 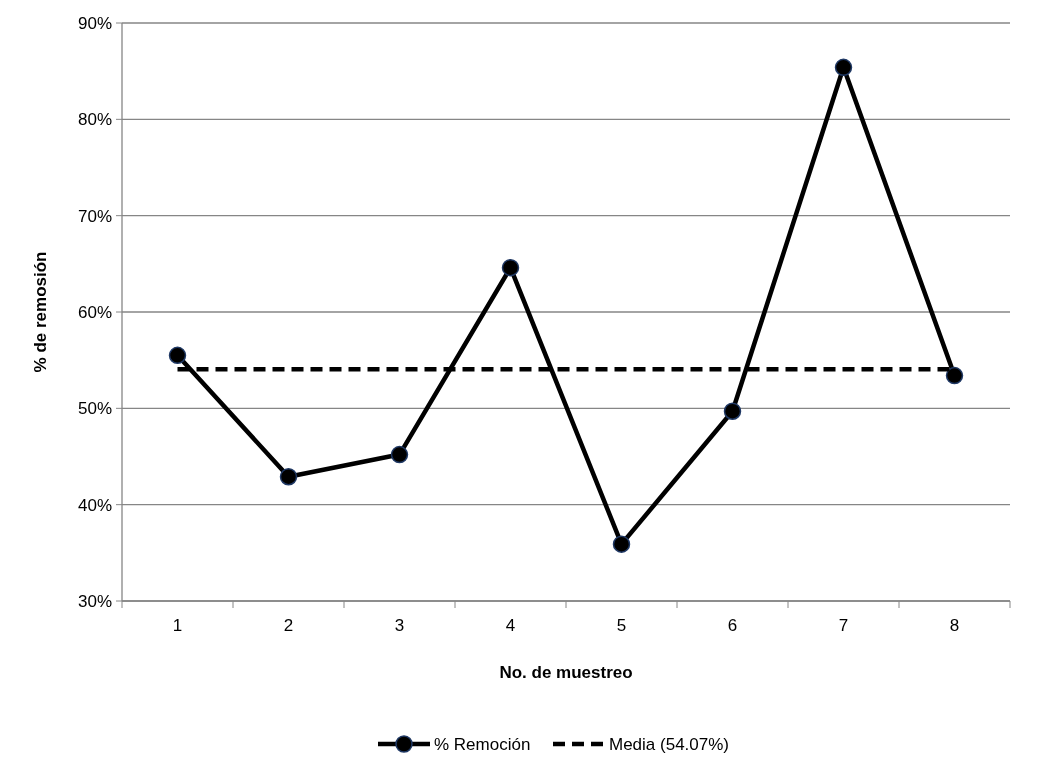 I want to click on y-tick-label: 80%, so click(x=94, y=120).